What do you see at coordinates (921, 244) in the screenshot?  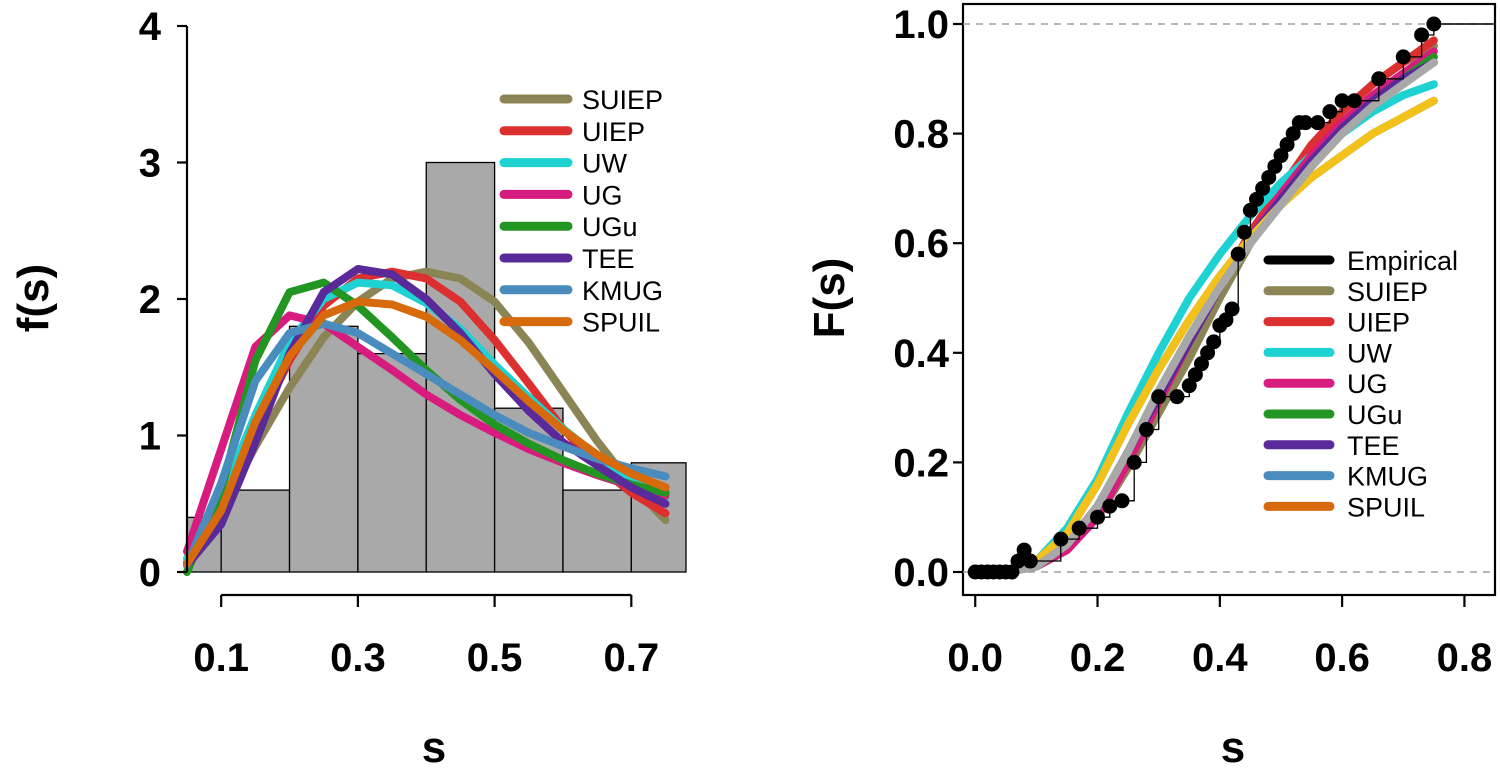 I see `cdf-y-tick-label: 0.6` at bounding box center [921, 244].